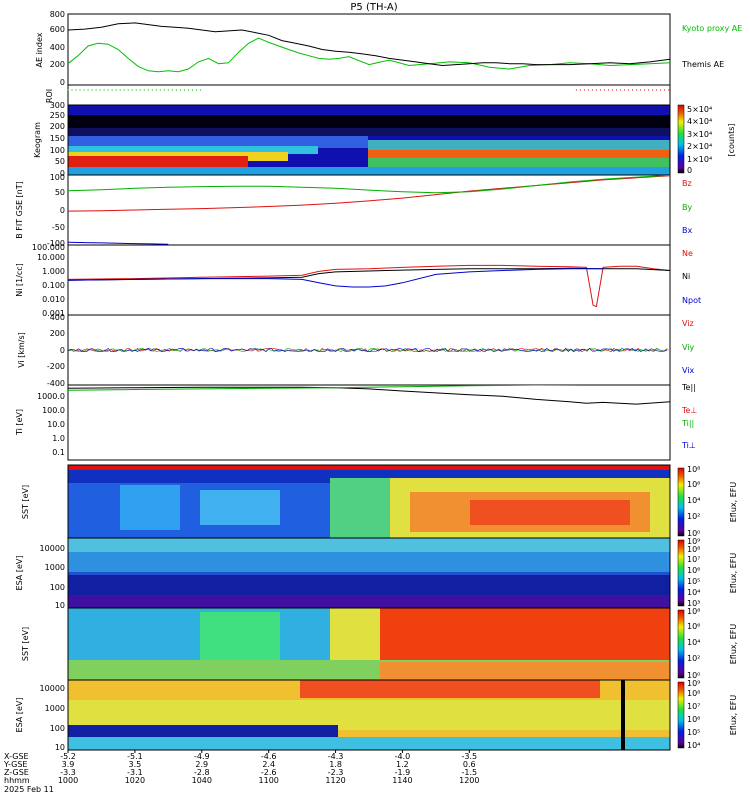 The height and width of the screenshot is (800, 750). I want to click on colorbar-tick: 10⁶, so click(693, 719).